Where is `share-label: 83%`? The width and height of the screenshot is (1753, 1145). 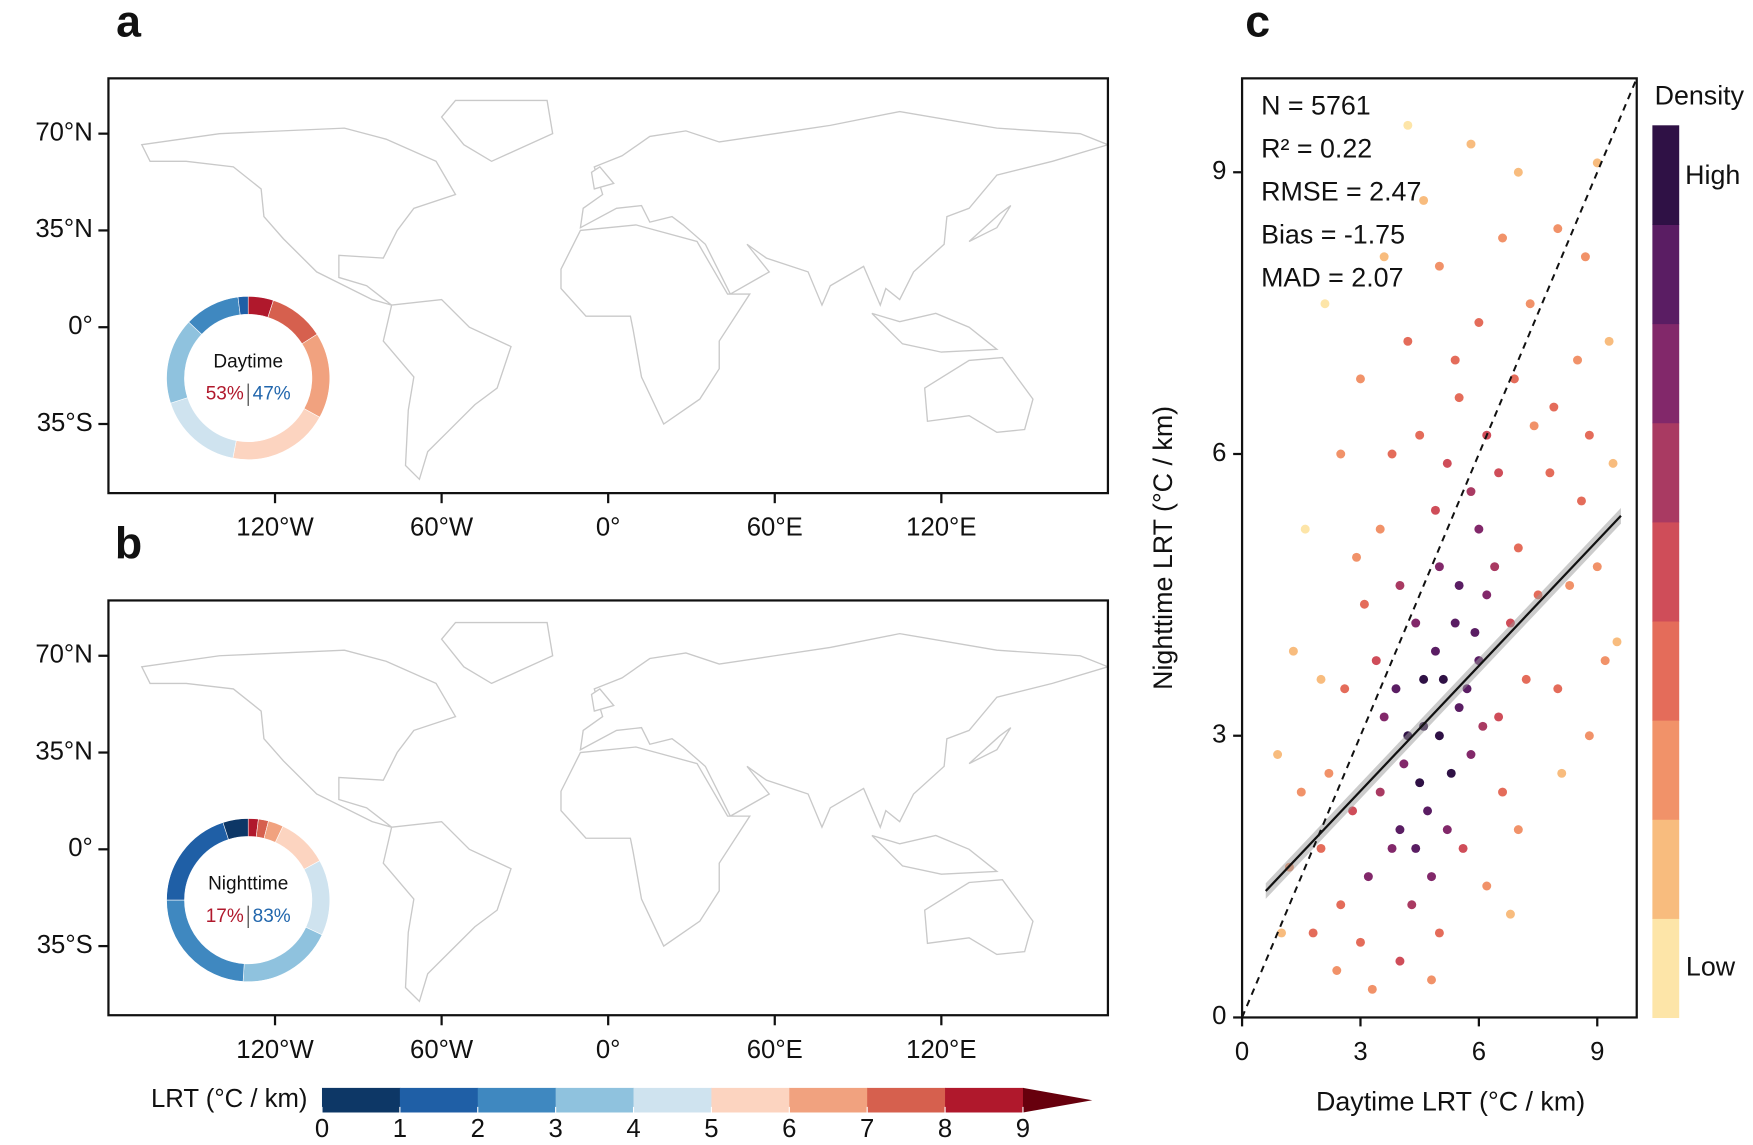 share-label: 83% is located at coordinates (272, 916).